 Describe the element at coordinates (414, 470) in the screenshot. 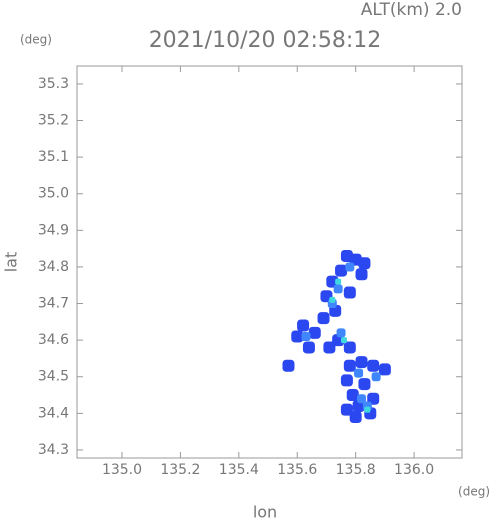

I see `x-tick-label: 136.0` at that location.